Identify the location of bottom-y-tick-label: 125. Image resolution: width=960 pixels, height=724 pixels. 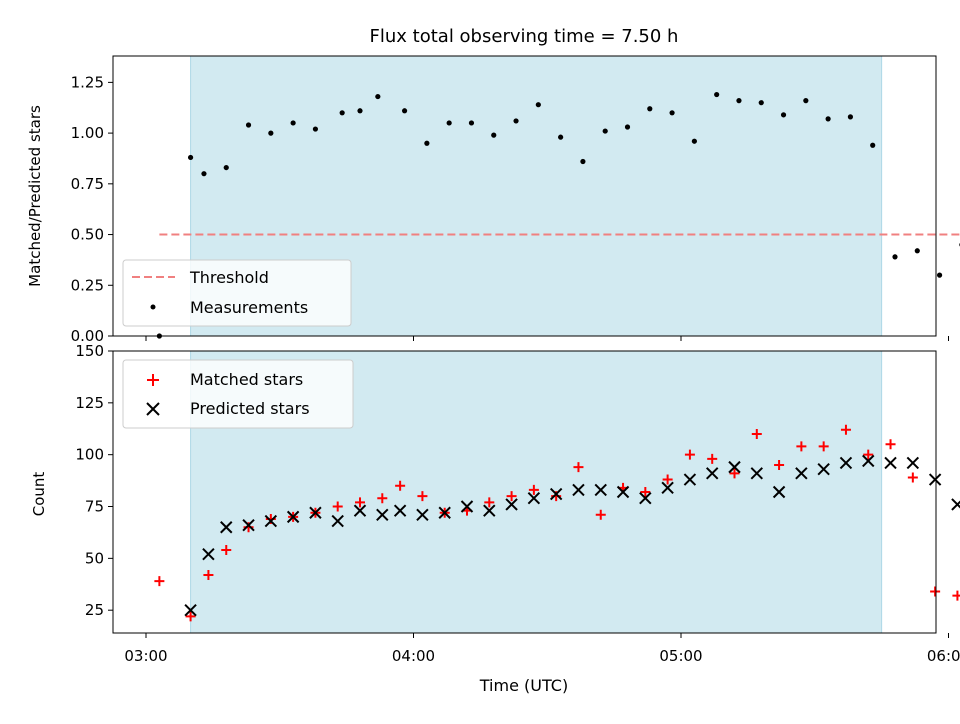
(89, 403).